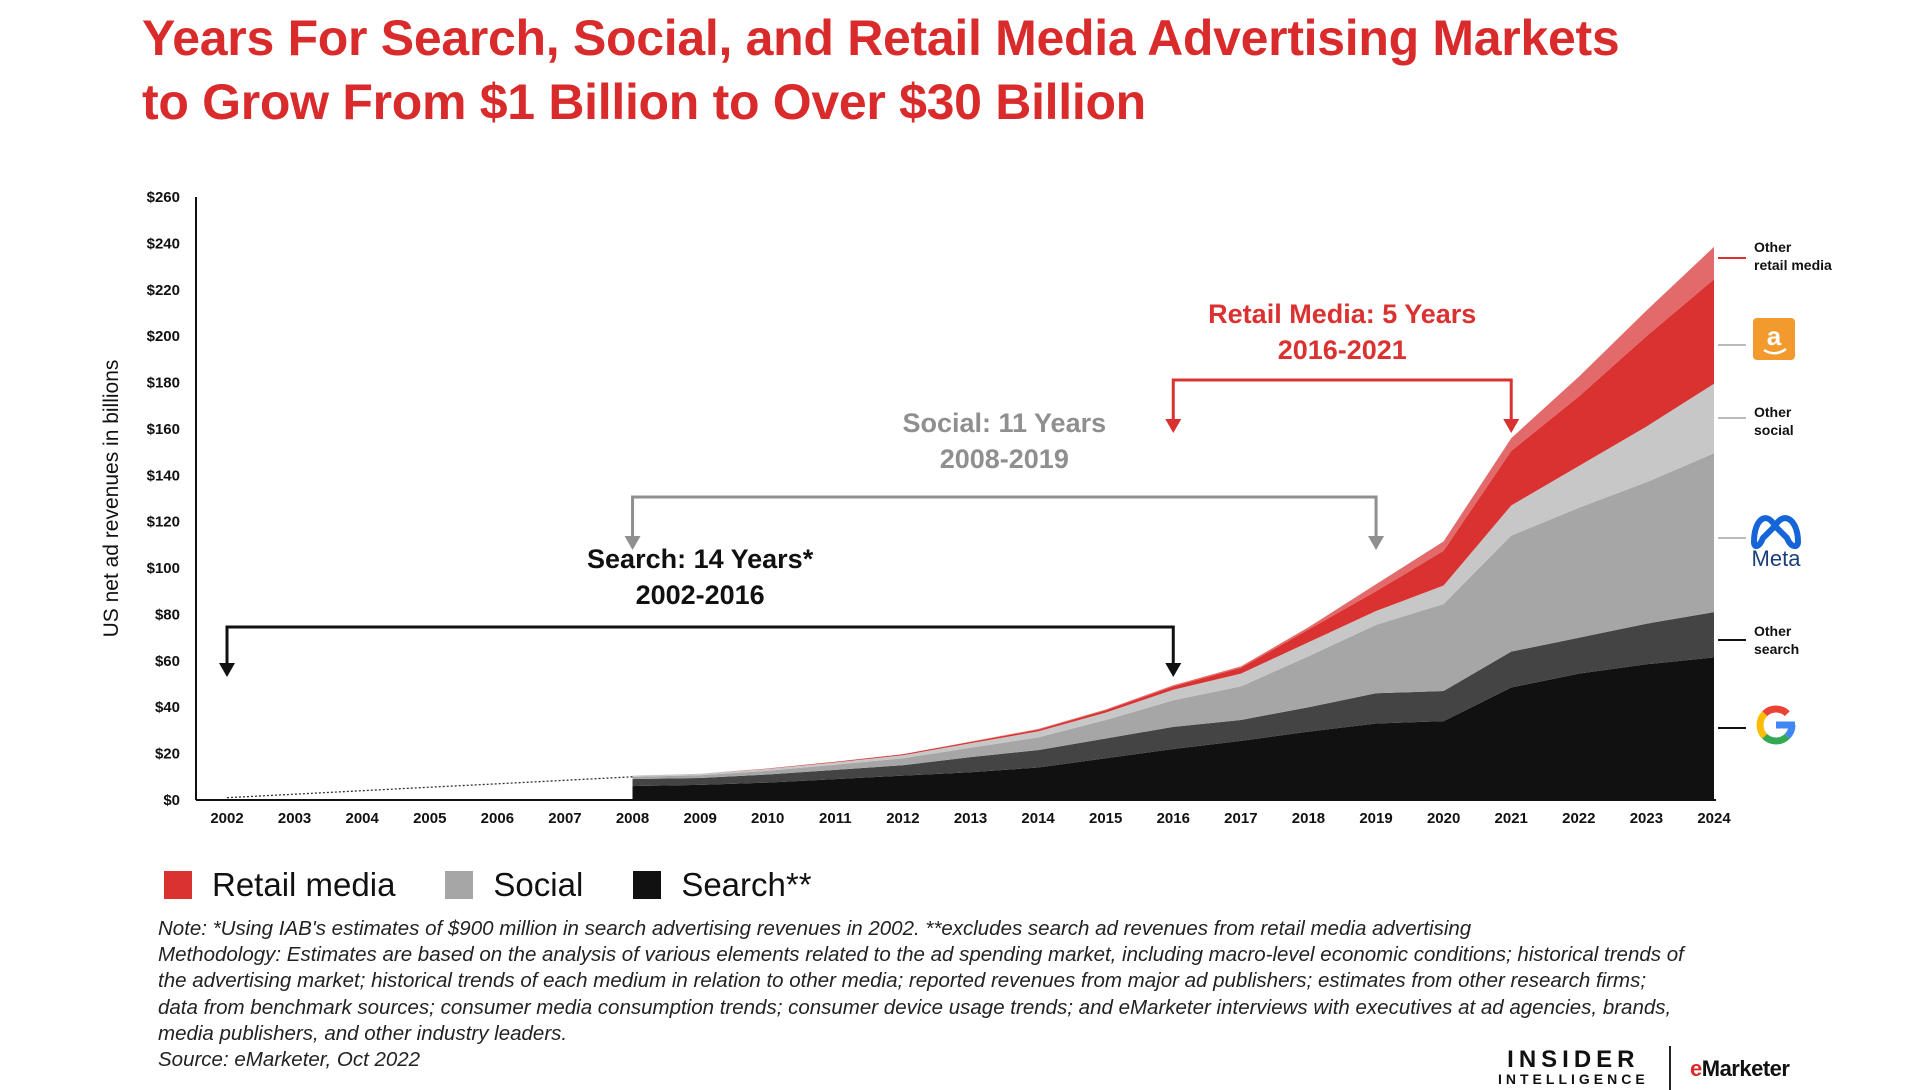 The width and height of the screenshot is (1920, 1090). I want to click on x-tick-label: 2013, so click(970, 818).